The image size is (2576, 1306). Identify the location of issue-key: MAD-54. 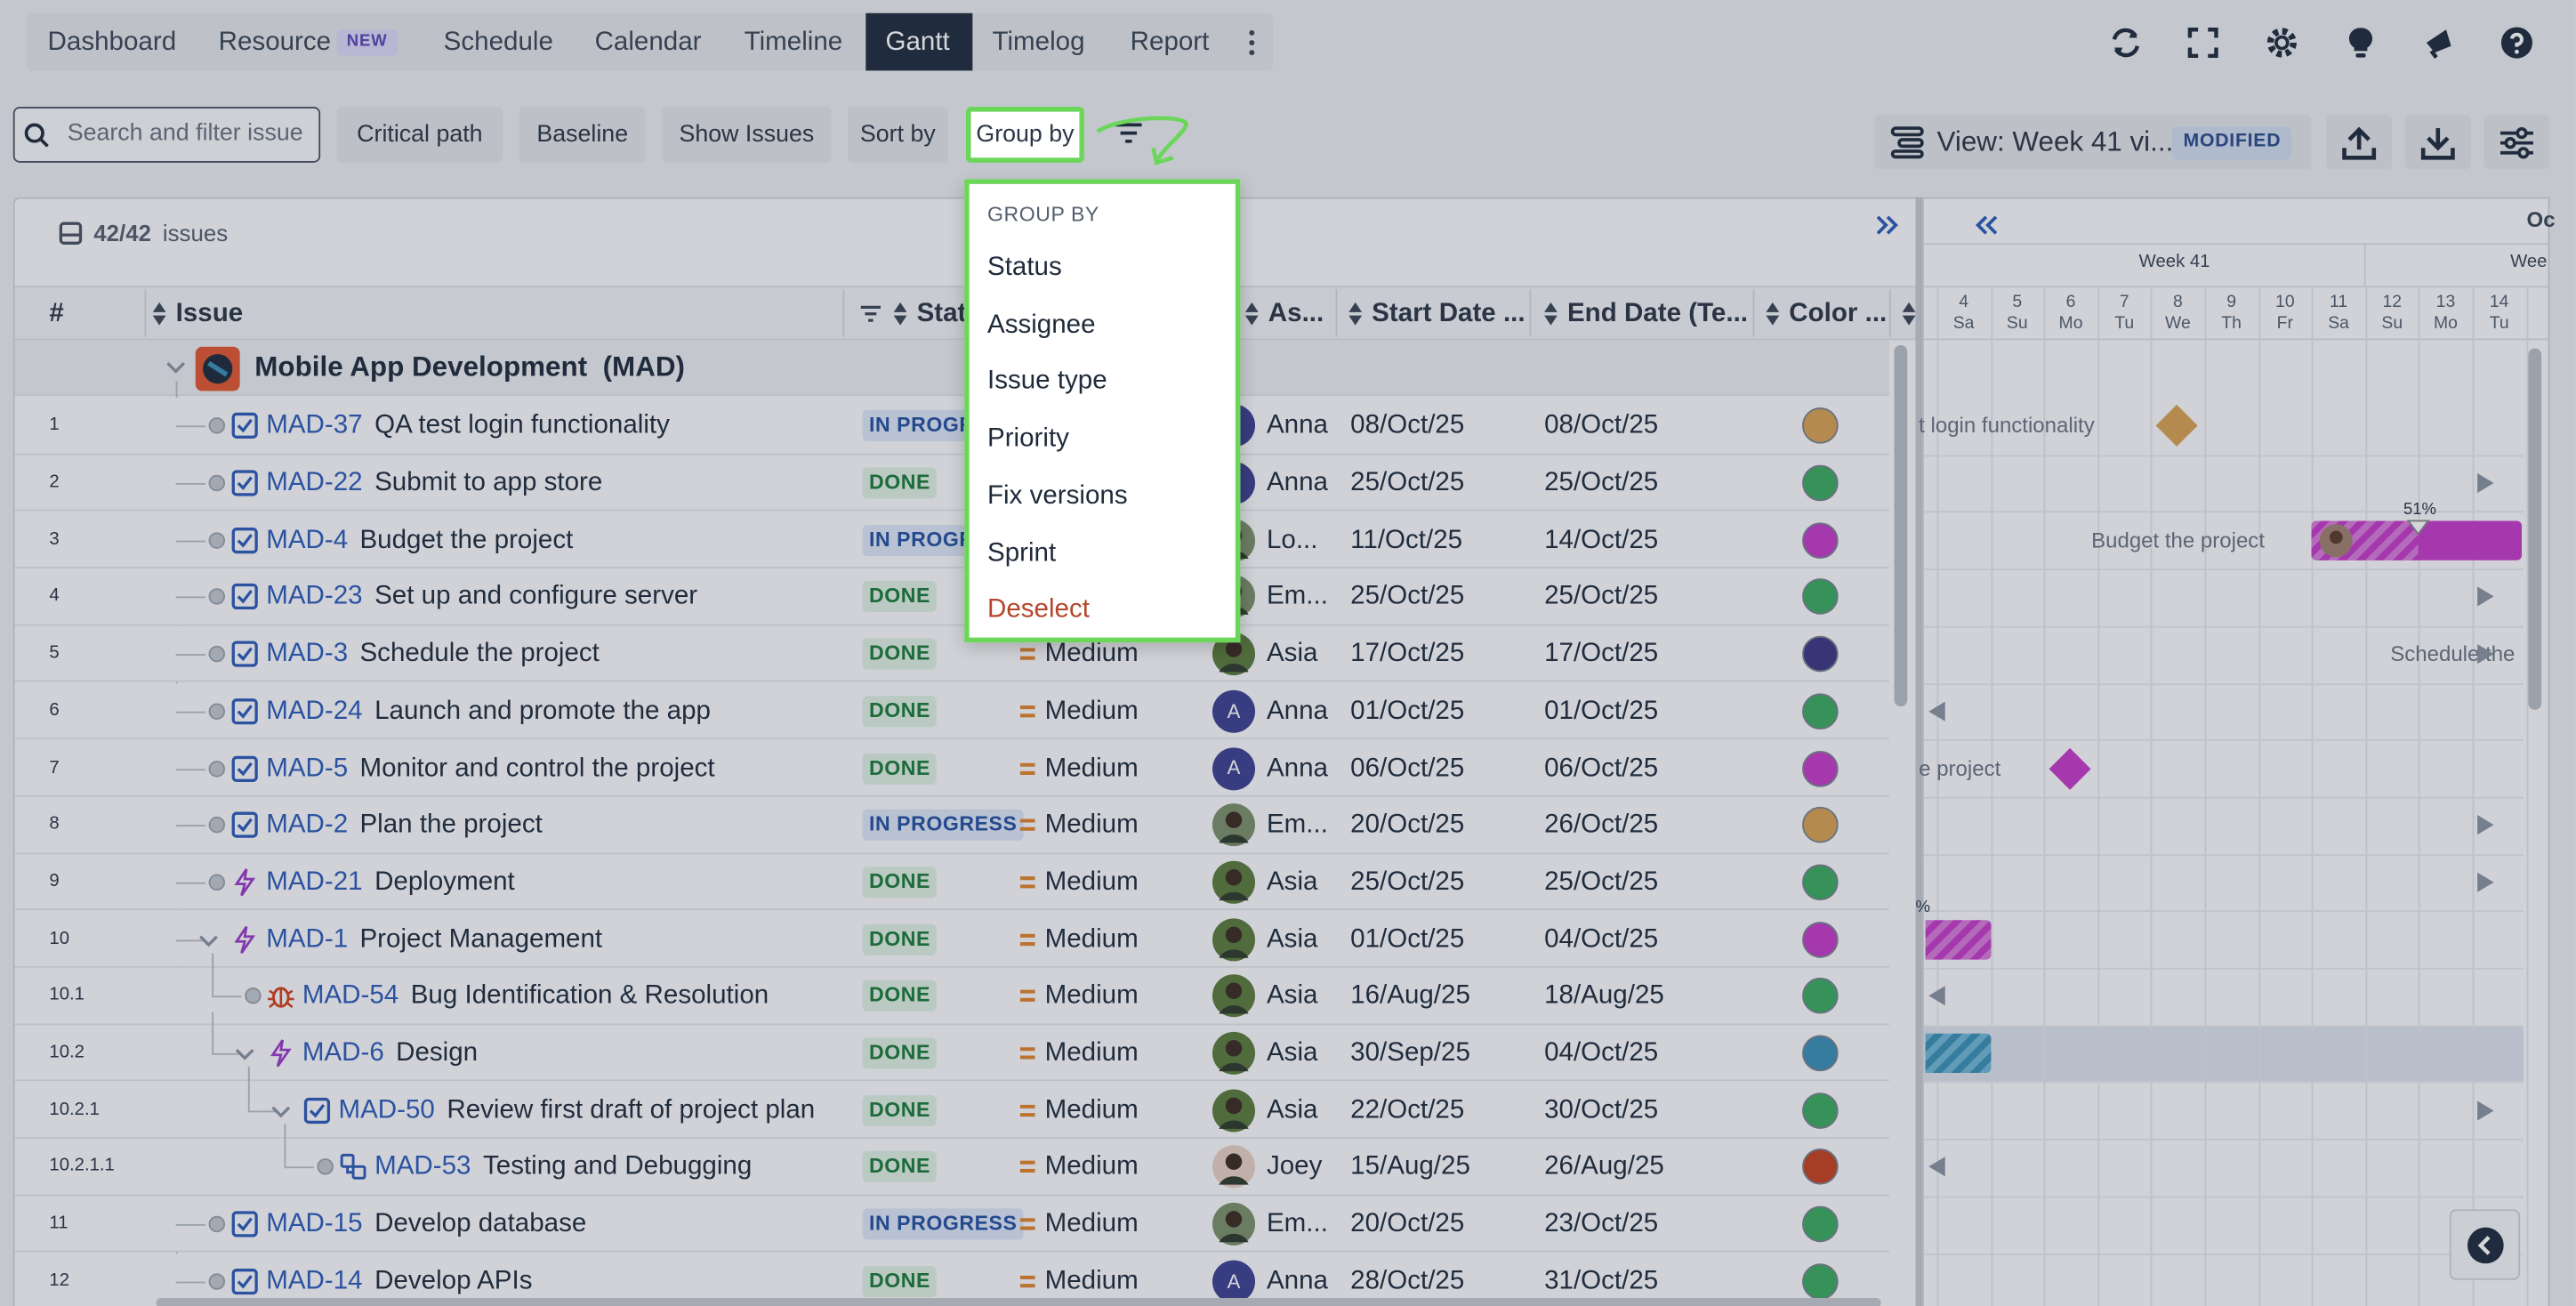
(350, 996).